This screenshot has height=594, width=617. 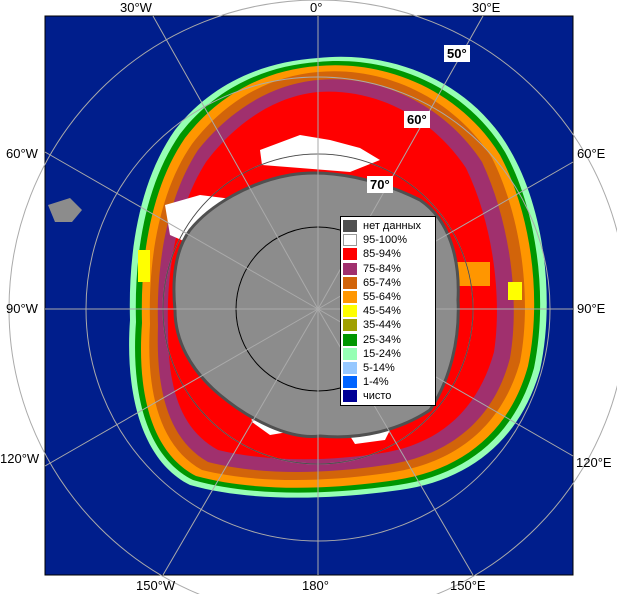 I want to click on lon-label-30w: 30°W, so click(x=136, y=7).